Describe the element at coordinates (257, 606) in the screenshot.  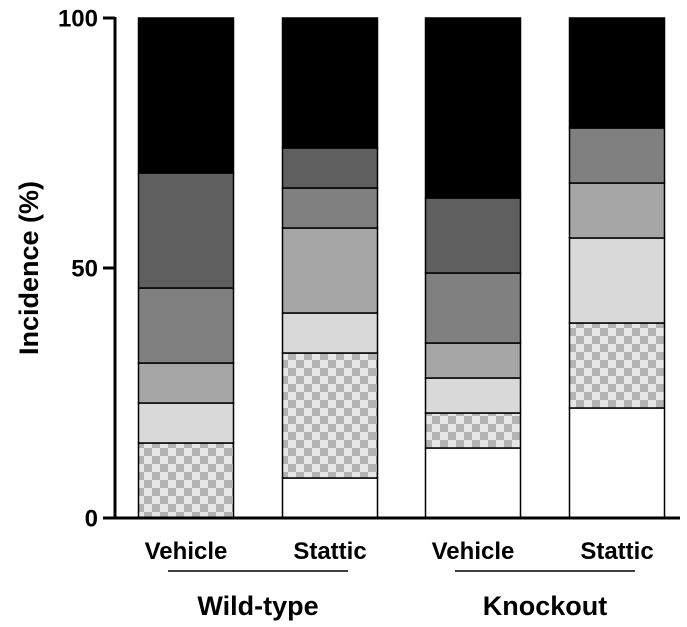
I see `group-label-0: Wild-type` at that location.